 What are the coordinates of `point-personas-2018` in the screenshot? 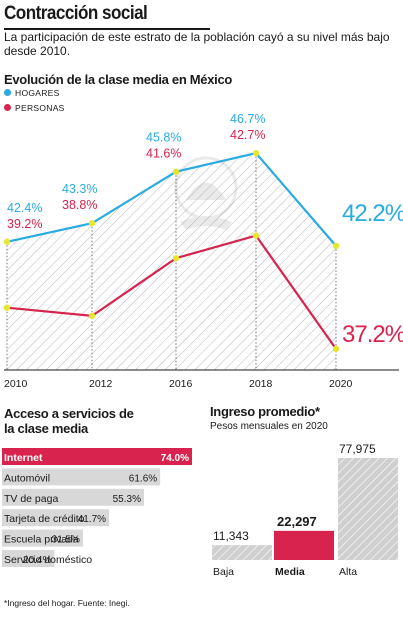 It's located at (256, 235).